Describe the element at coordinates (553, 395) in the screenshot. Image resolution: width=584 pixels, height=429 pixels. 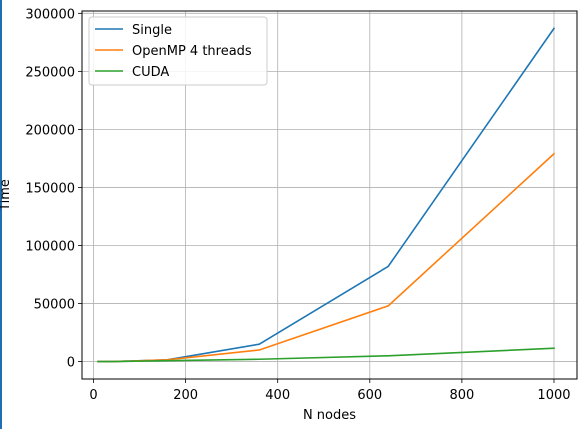
I see `x-tick-label: 1000` at that location.